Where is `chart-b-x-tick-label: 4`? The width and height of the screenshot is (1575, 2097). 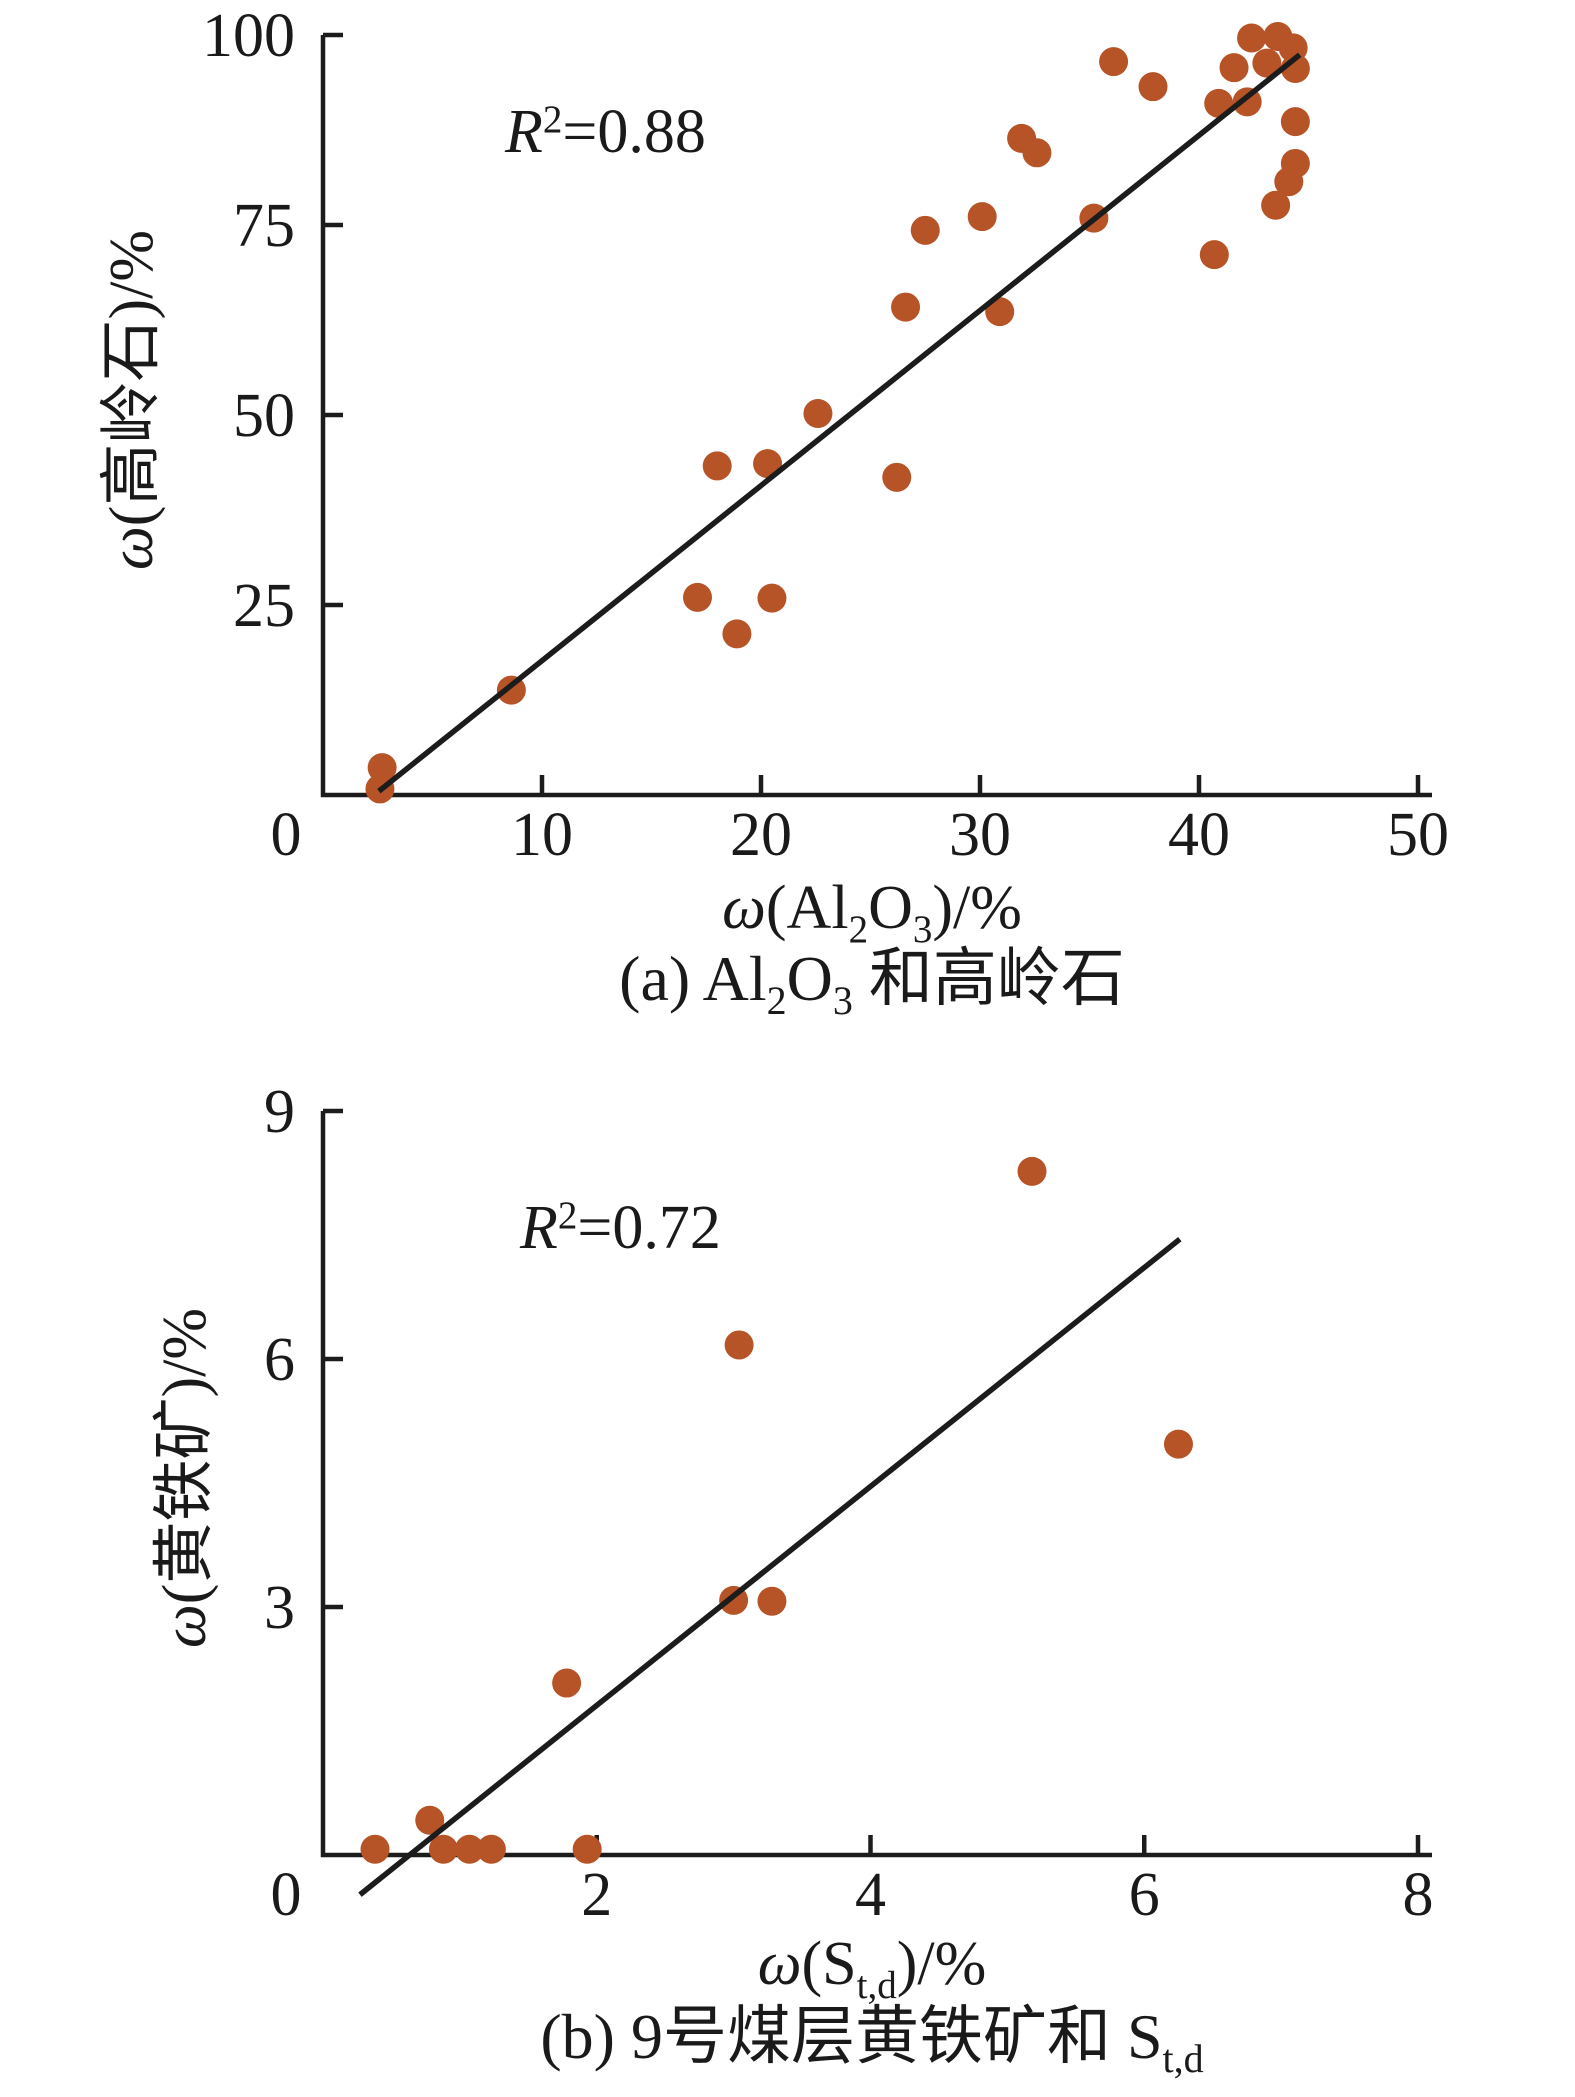
chart-b-x-tick-label: 4 is located at coordinates (870, 1895).